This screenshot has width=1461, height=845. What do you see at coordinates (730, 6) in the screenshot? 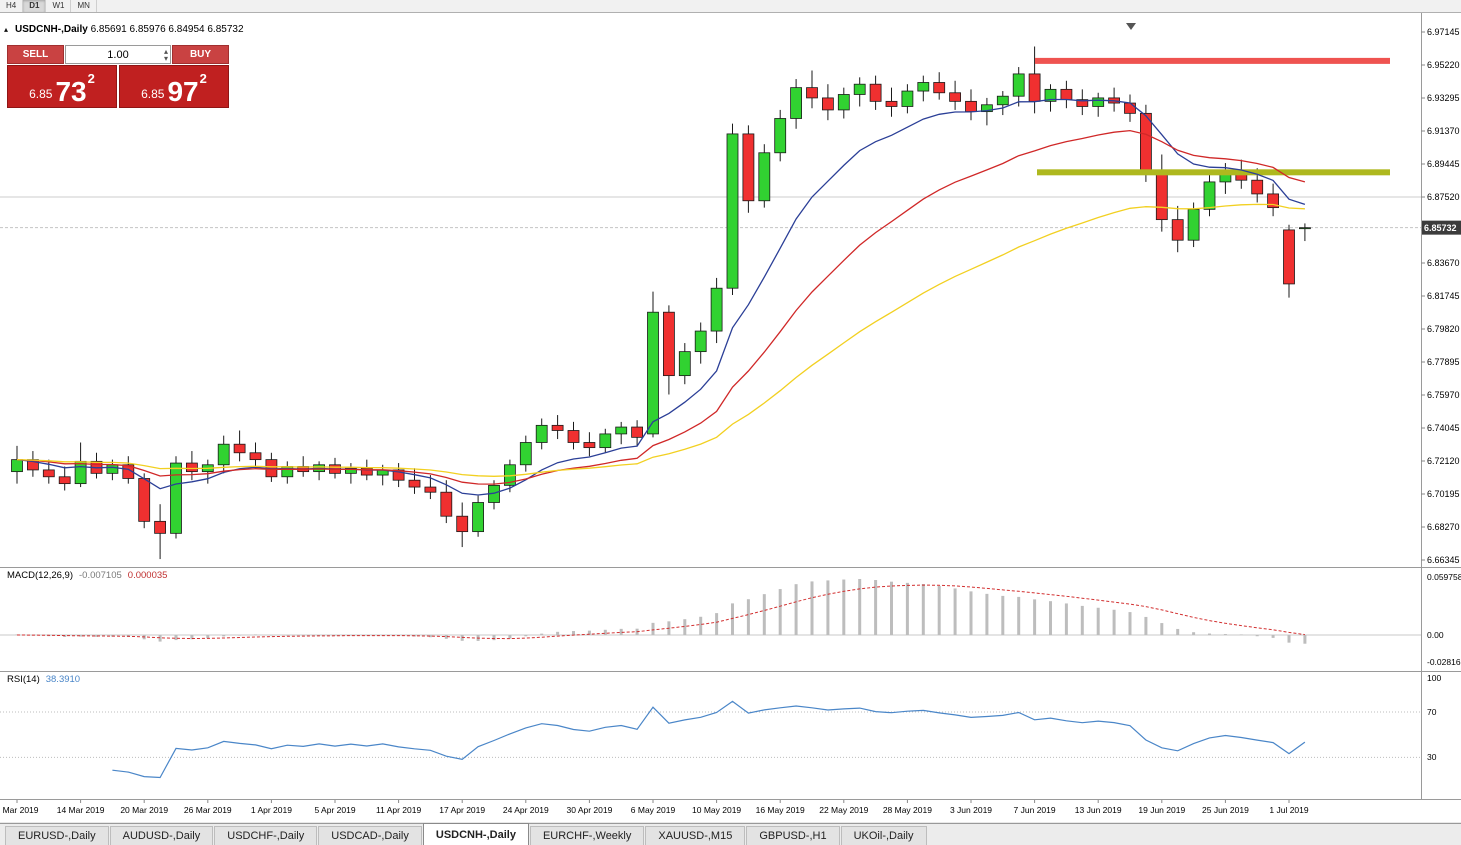
I see `timeframe-toolbar: H4 D1 W1 MN` at bounding box center [730, 6].